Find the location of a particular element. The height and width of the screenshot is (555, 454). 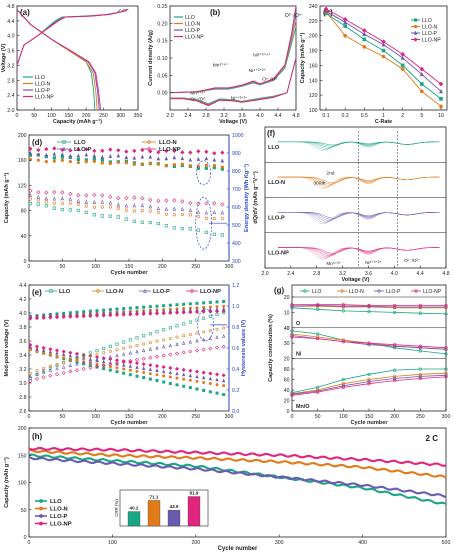

legend-marker is located at coordinates (41, 516).